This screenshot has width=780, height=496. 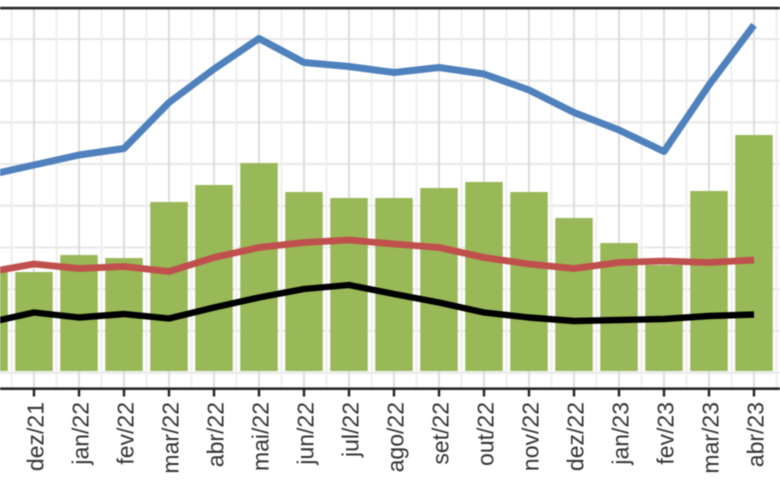 What do you see at coordinates (126, 433) in the screenshot?
I see `svg-text: fev/22` at bounding box center [126, 433].